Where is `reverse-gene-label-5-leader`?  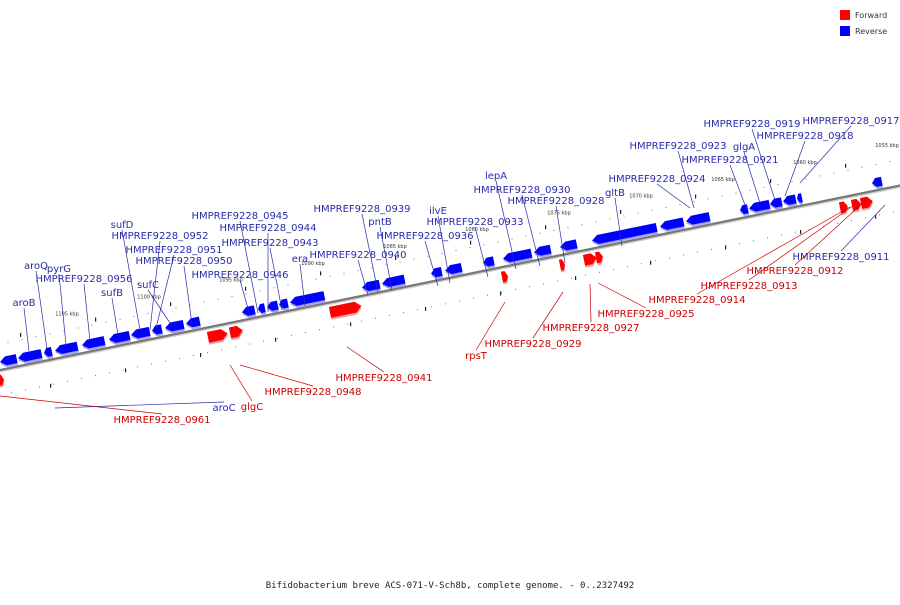
reverse-gene-label-5-leader is located at coordinates (115, 316).